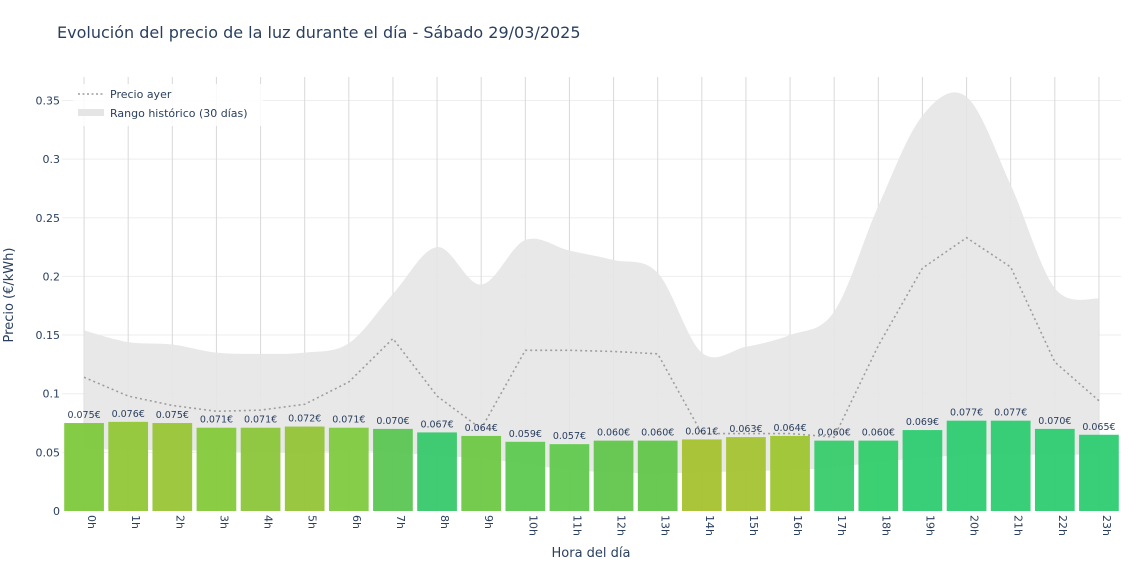  What do you see at coordinates (356, 522) in the screenshot?
I see `x-tick-label: 6h` at bounding box center [356, 522].